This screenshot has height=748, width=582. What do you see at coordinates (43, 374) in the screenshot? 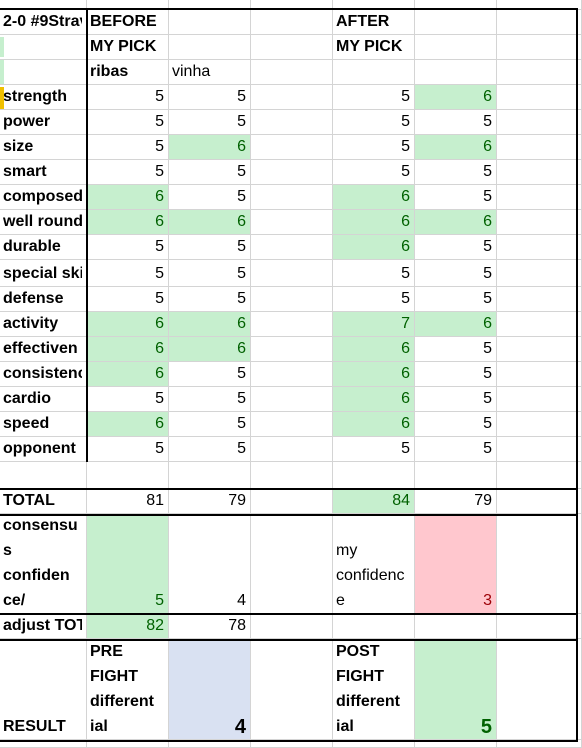
I see `attribute-label: consistenc` at bounding box center [43, 374].